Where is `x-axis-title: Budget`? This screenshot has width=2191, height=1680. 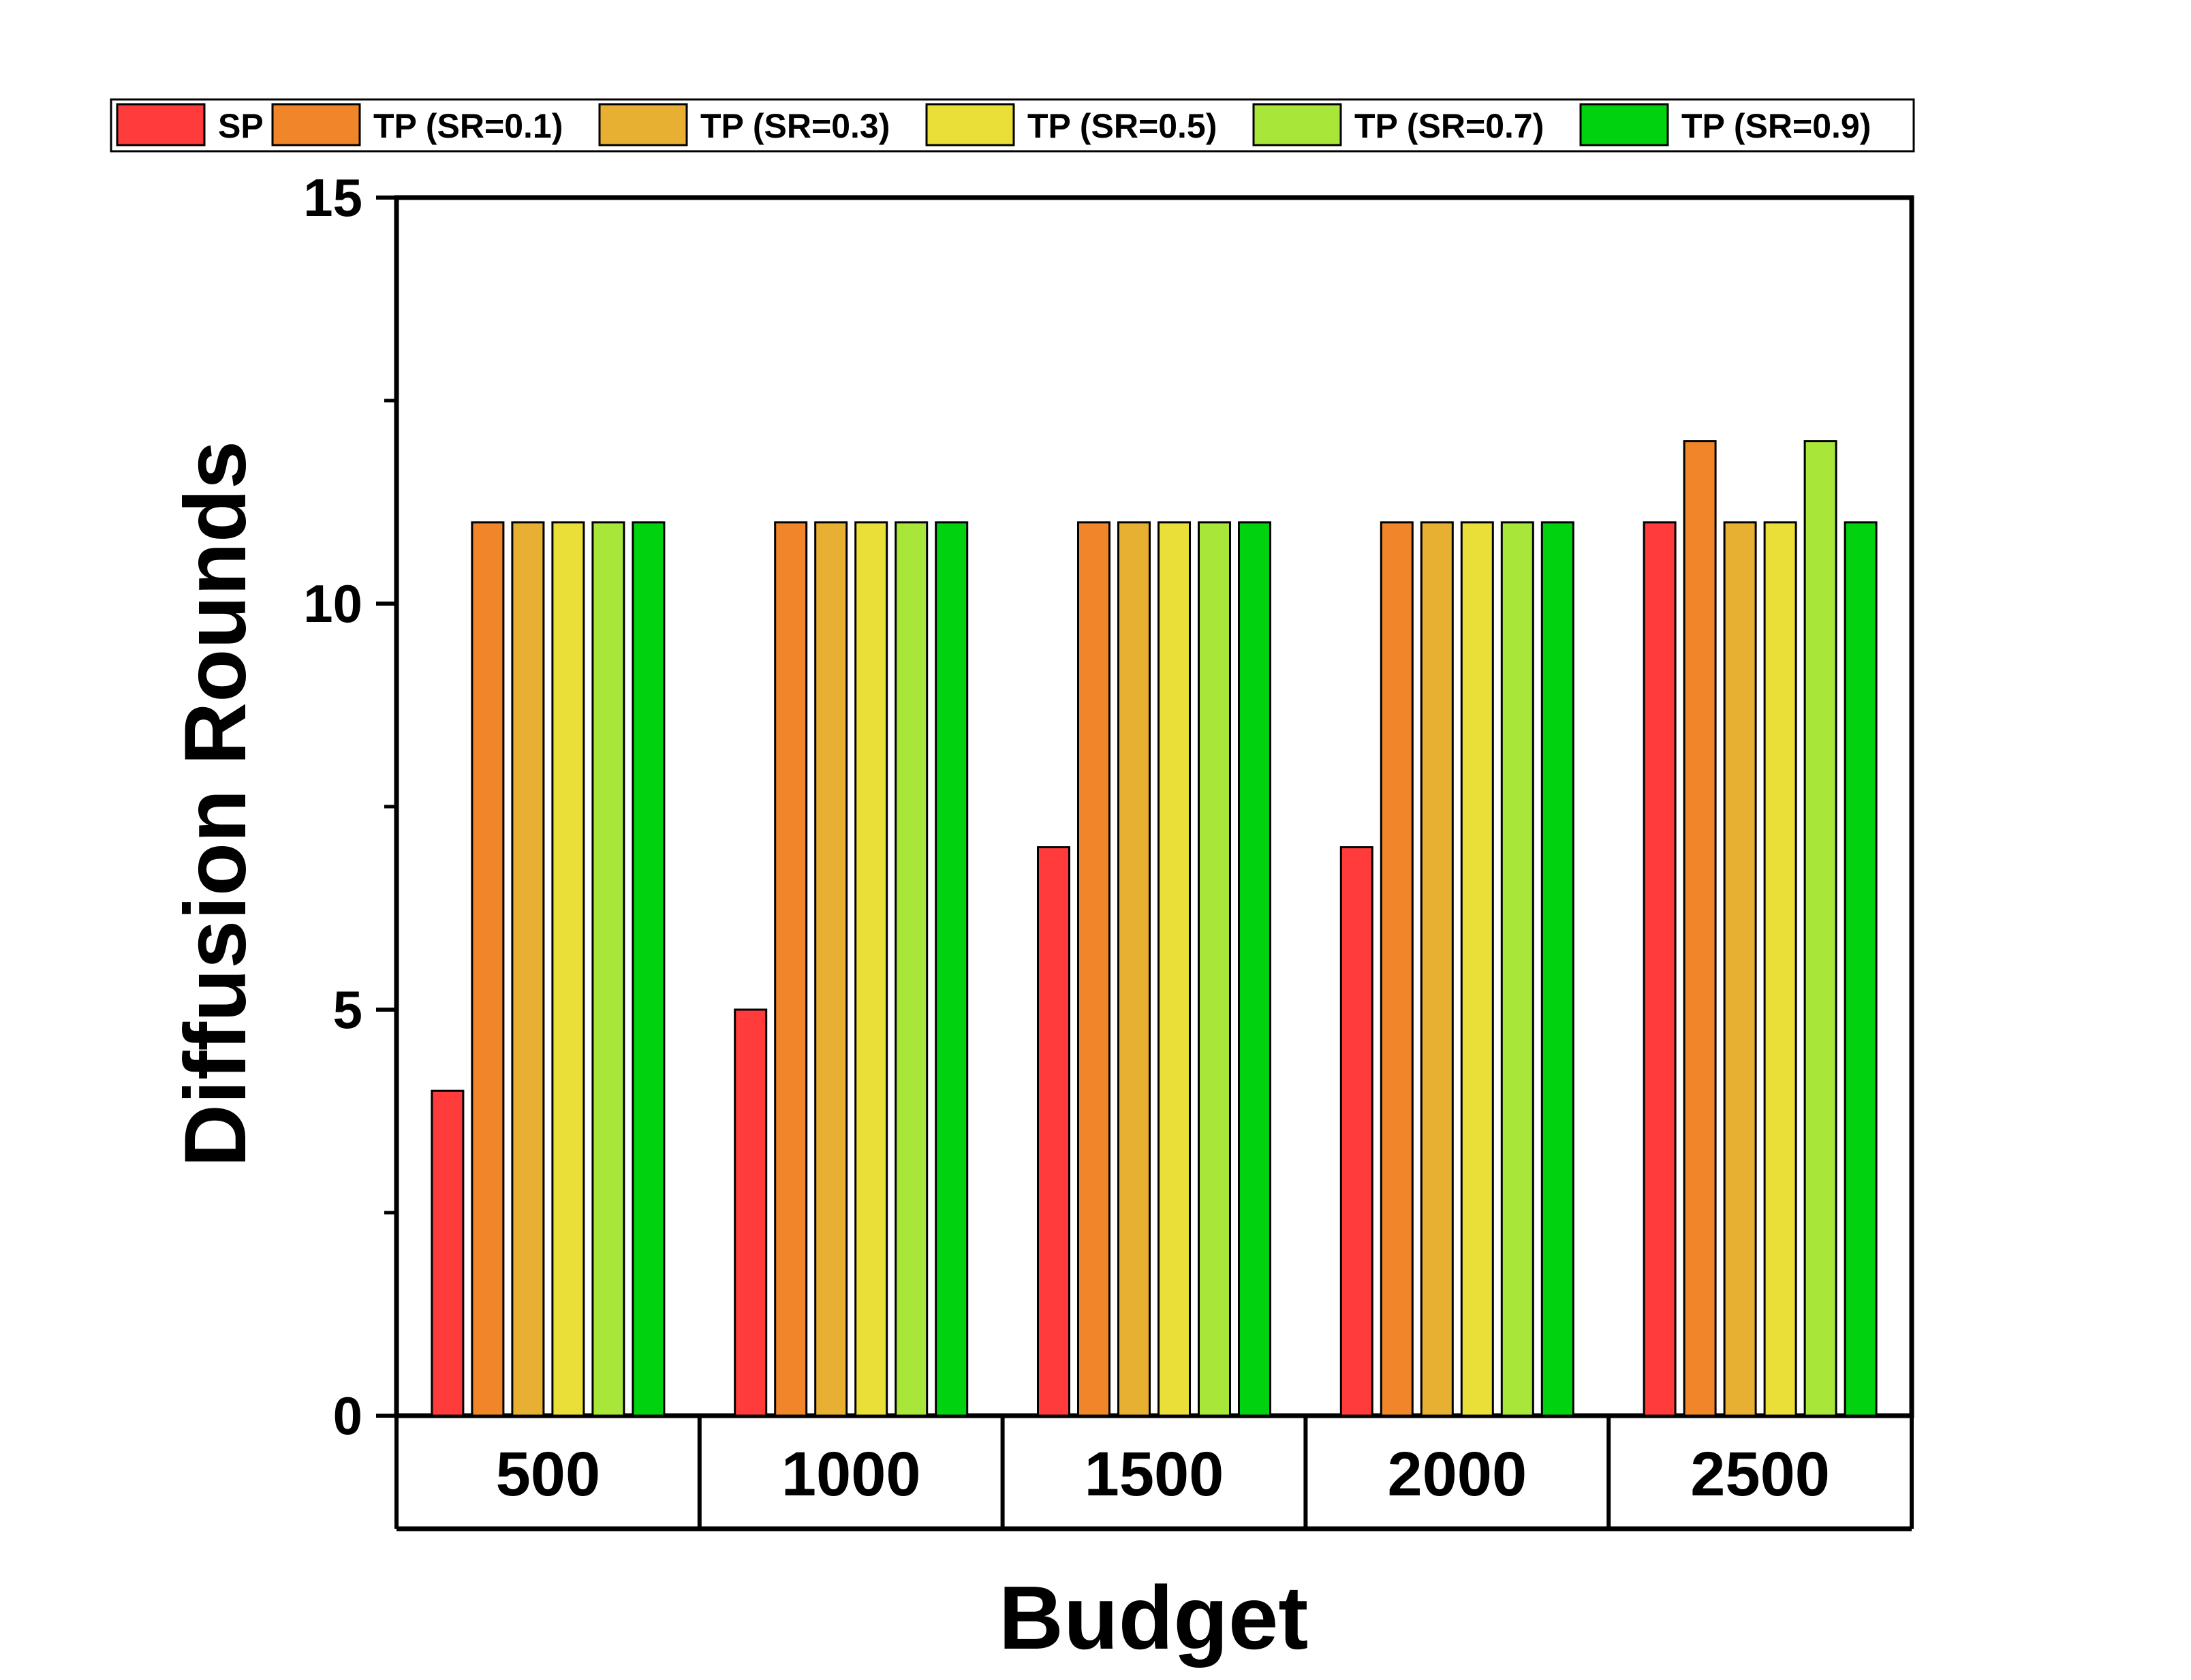 x-axis-title: Budget is located at coordinates (1154, 1618).